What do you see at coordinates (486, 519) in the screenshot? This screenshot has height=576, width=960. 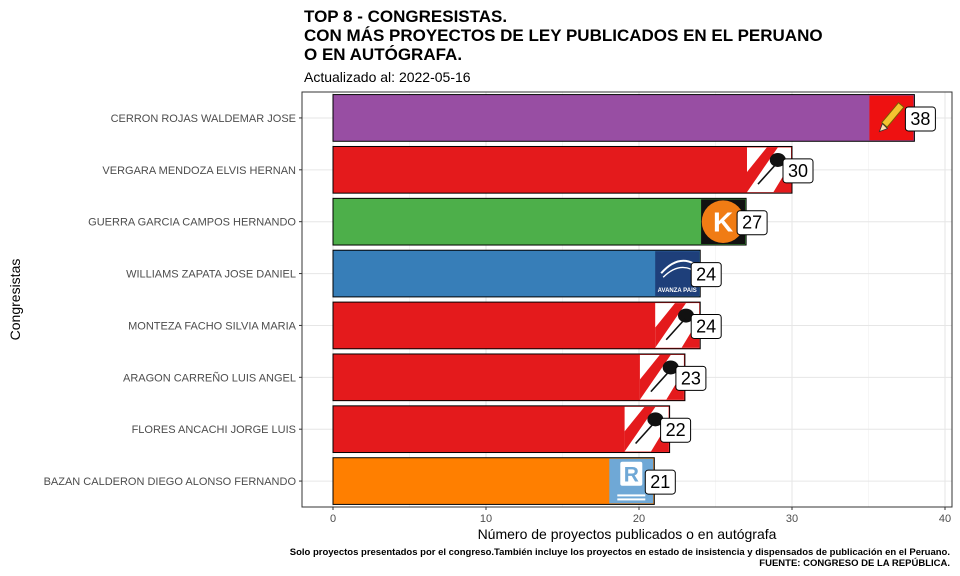 I see `x-tick-label: 10` at bounding box center [486, 519].